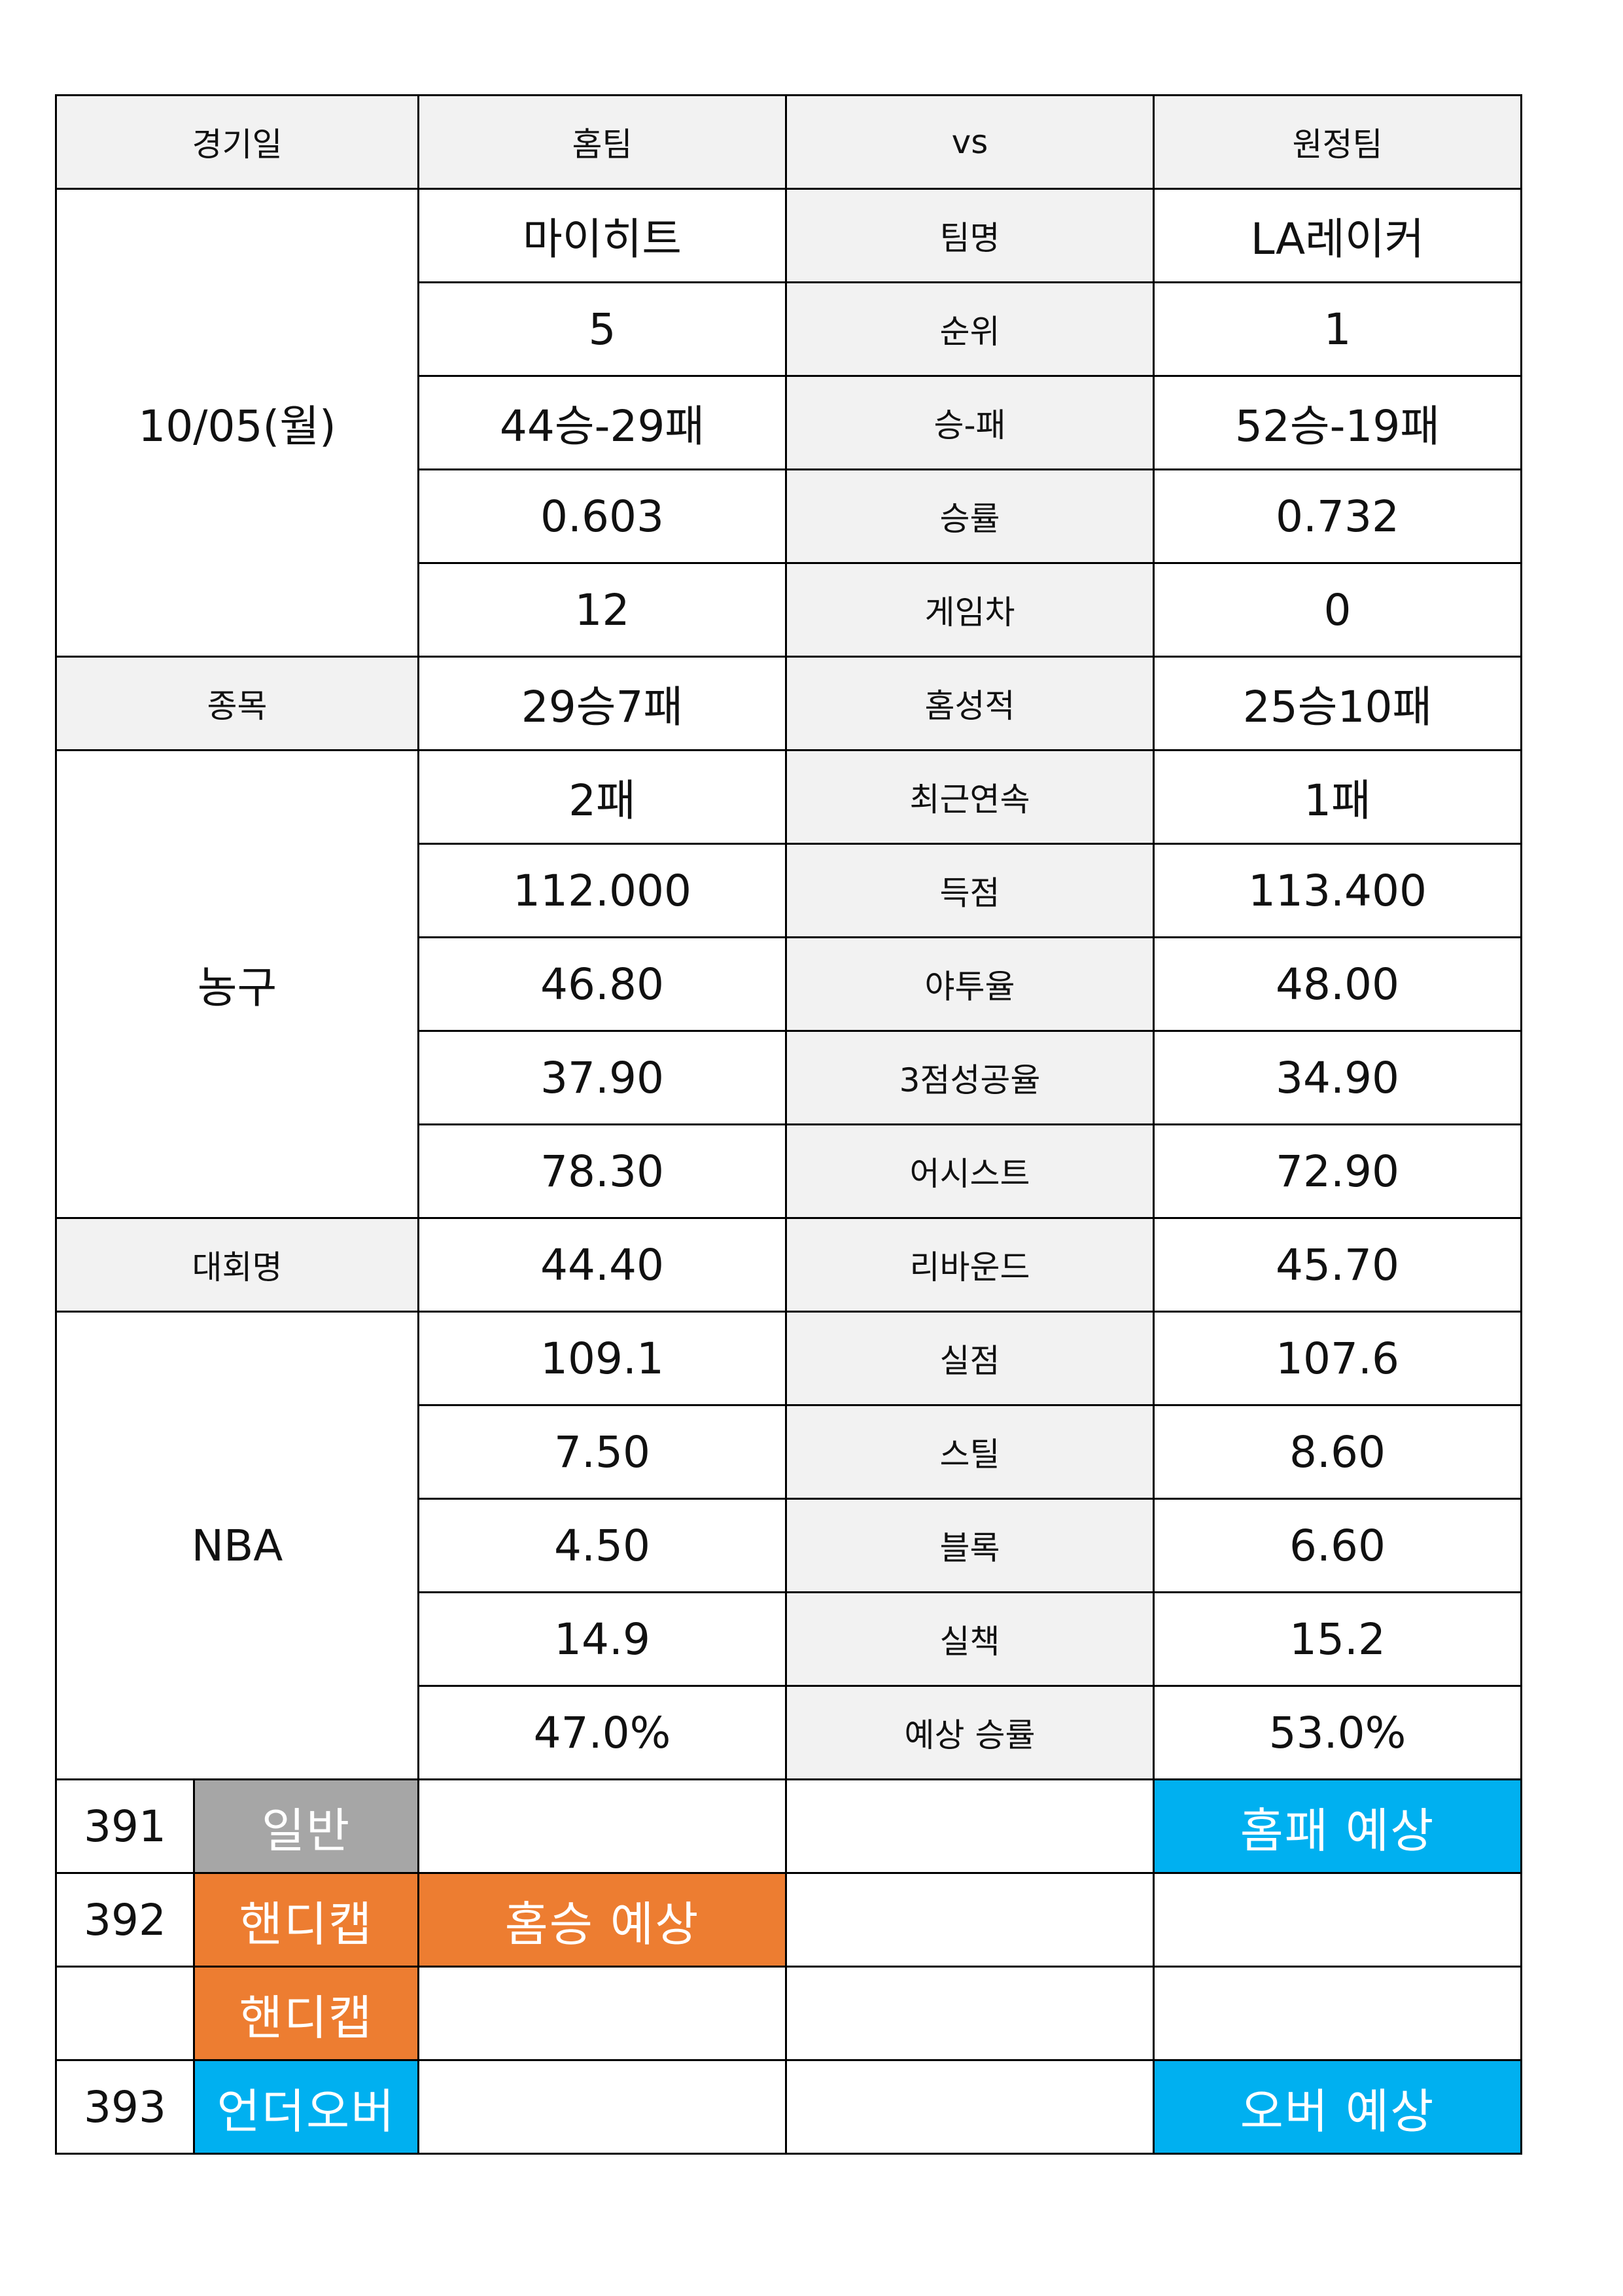  Describe the element at coordinates (1337, 610) in the screenshot. I see `away-stat-value: 0` at that location.